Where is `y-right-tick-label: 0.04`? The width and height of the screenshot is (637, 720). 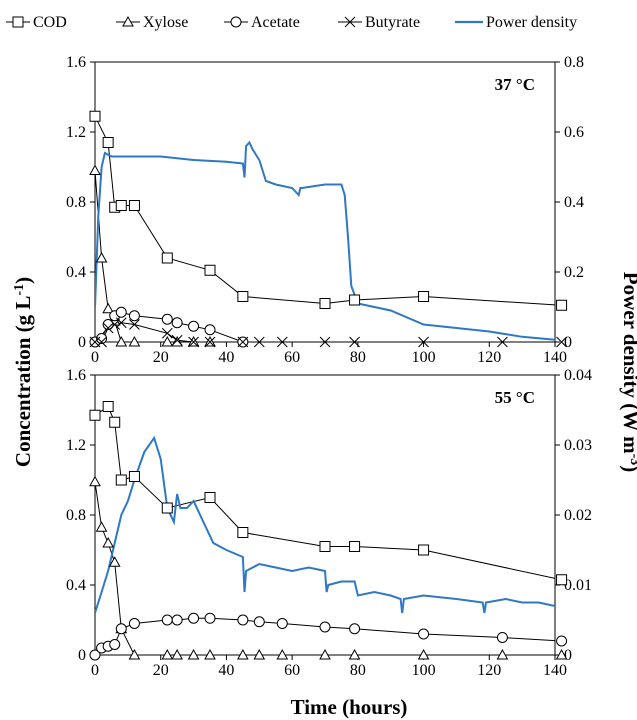 y-right-tick-label: 0.04 is located at coordinates (578, 375).